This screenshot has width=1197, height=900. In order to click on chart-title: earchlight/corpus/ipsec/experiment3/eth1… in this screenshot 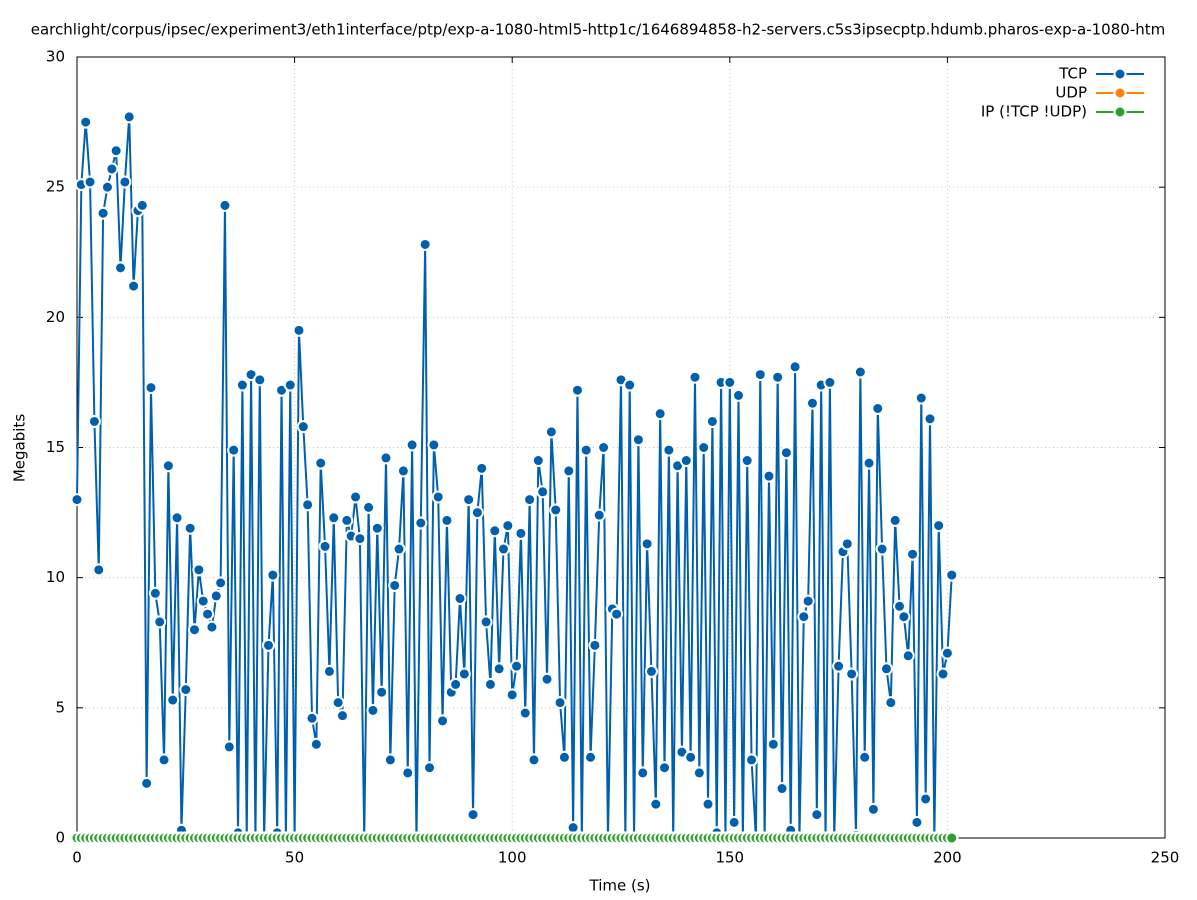, I will do `click(598, 30)`.